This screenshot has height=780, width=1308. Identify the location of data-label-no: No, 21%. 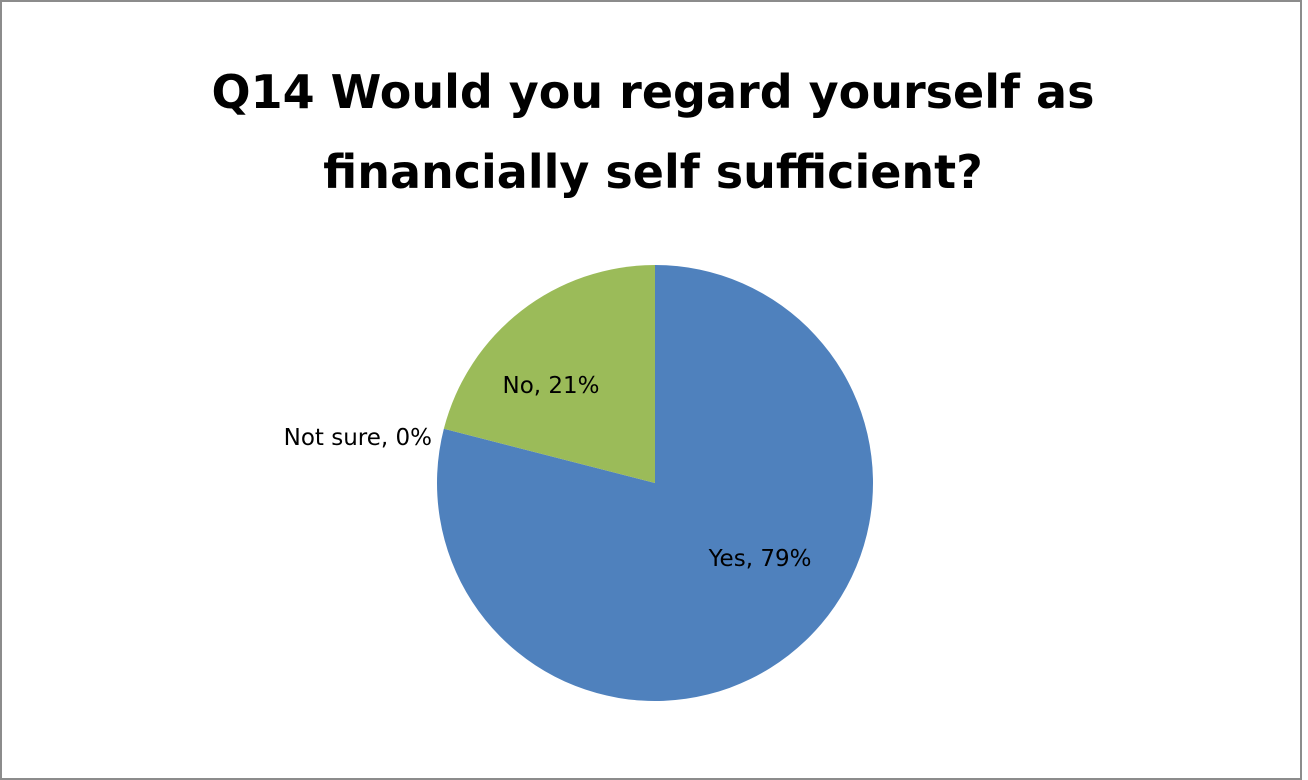
(550, 386).